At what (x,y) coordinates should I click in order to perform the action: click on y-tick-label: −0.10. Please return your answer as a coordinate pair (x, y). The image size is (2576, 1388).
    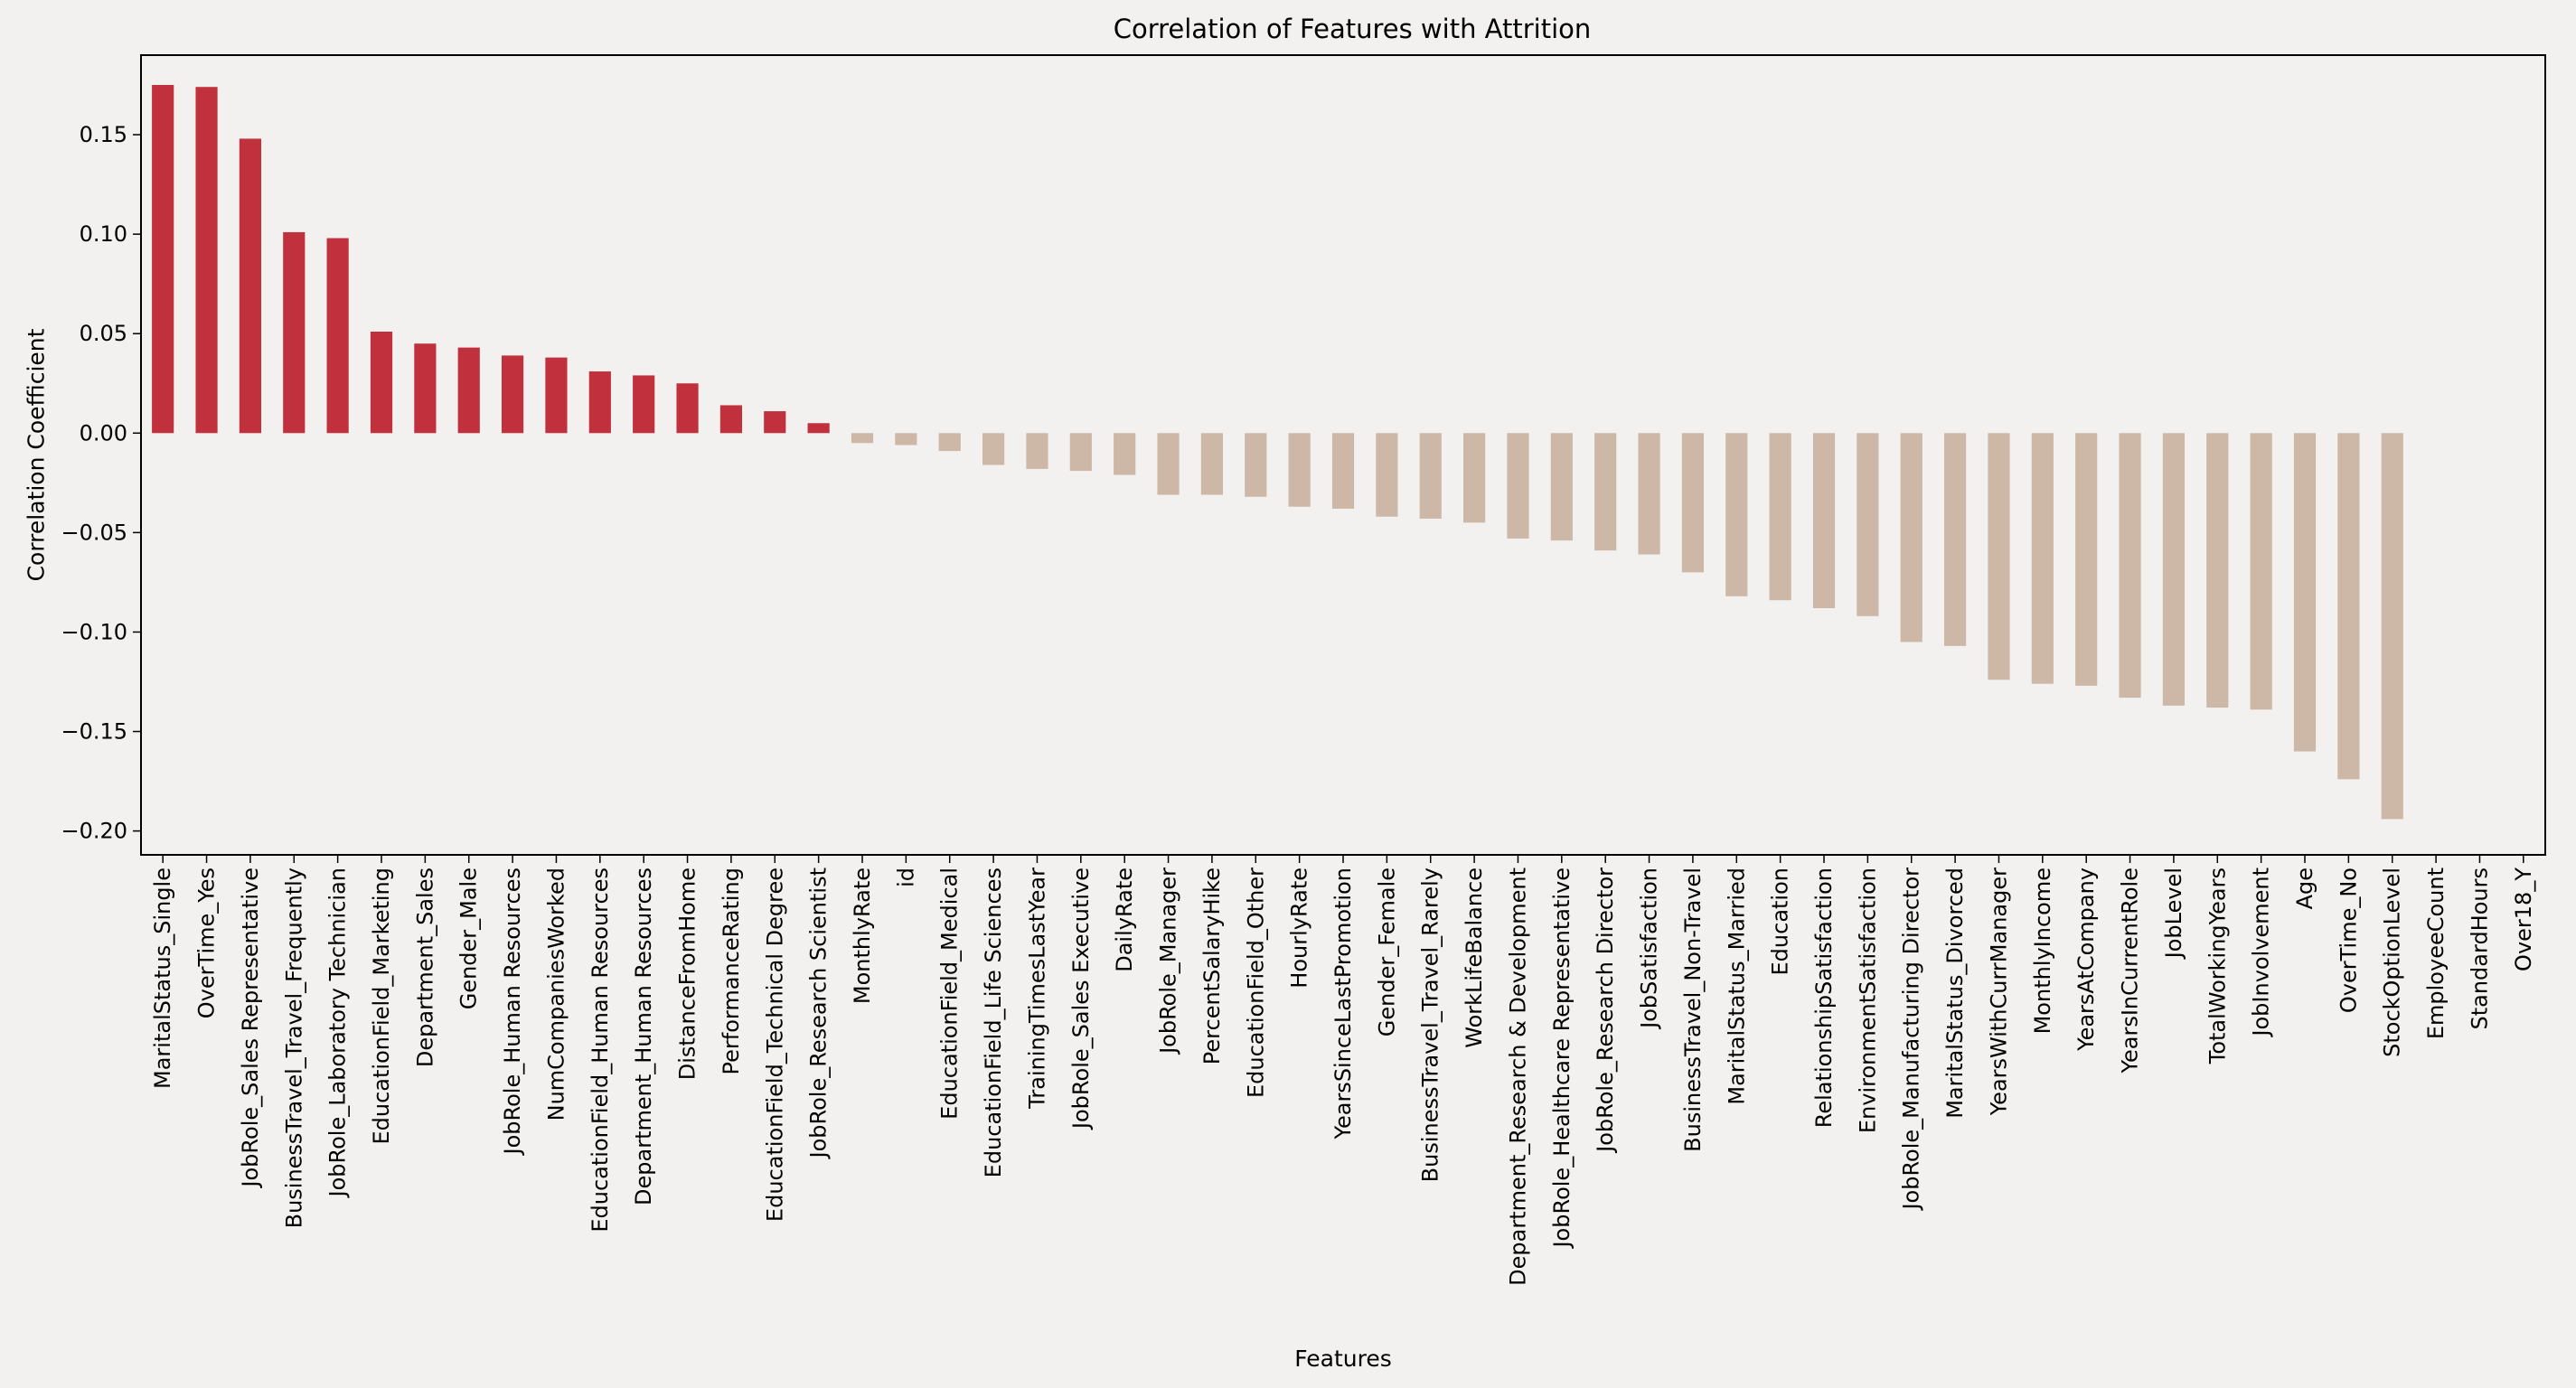
    Looking at the image, I should click on (94, 632).